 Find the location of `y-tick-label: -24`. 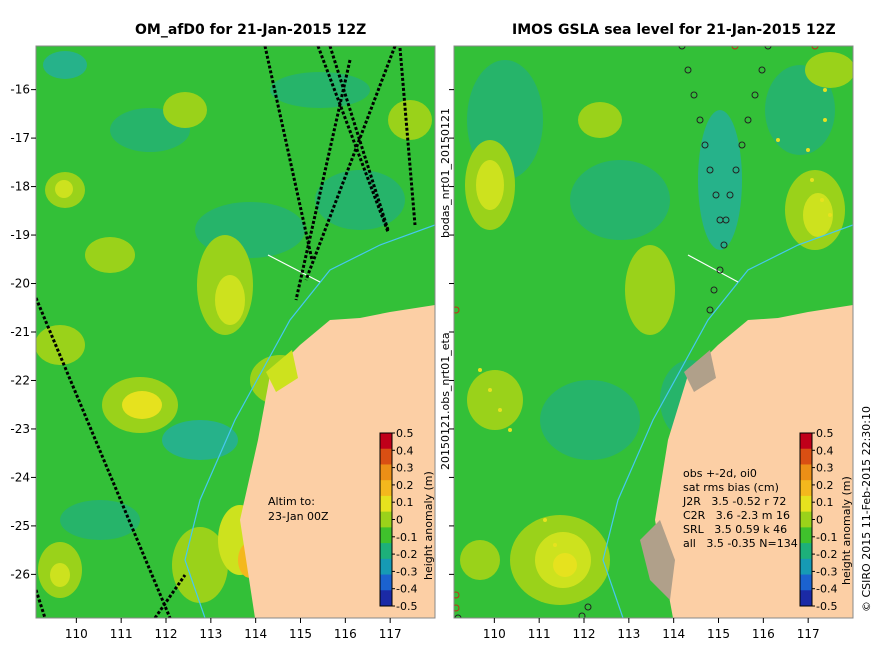

y-tick-label: -24 is located at coordinates (20, 477).